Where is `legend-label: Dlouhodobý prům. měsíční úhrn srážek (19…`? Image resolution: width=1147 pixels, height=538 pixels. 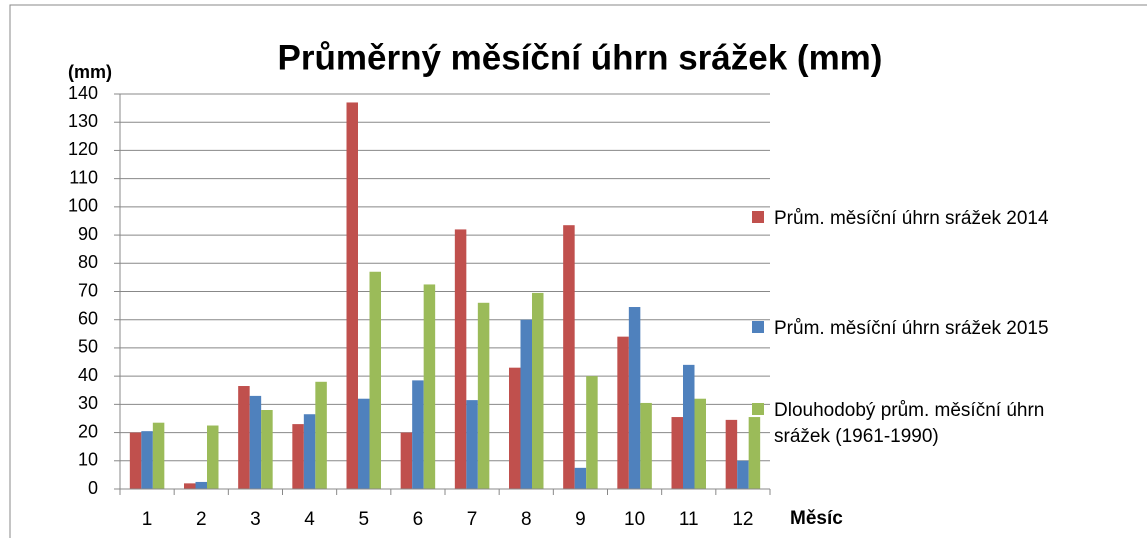
legend-label: Dlouhodobý prům. měsíční úhrn srážek (19… is located at coordinates (909, 423).